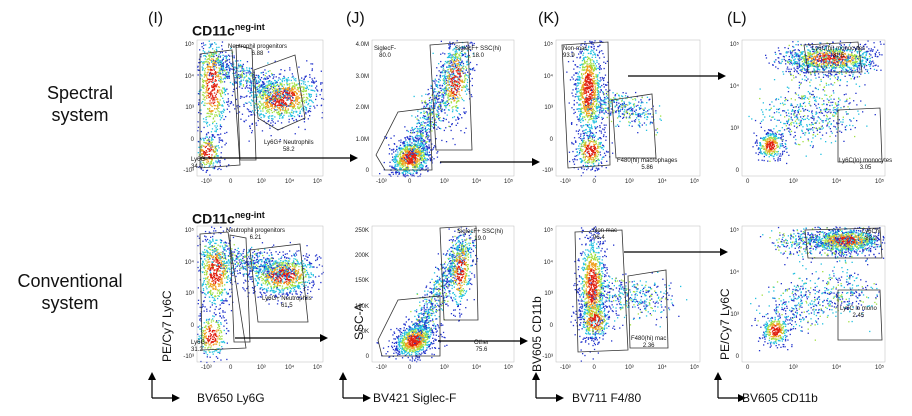 The height and width of the screenshot is (416, 912). I want to click on c-l-ly6chi-name: Ly6Chi, so click(871, 232).